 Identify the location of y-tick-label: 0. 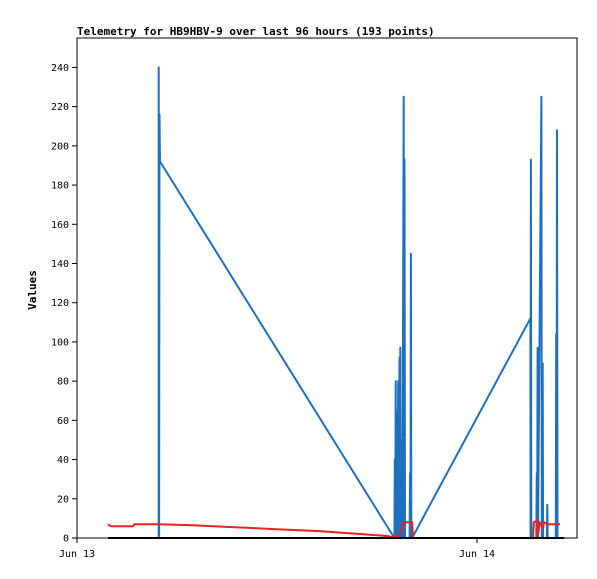
(66, 539).